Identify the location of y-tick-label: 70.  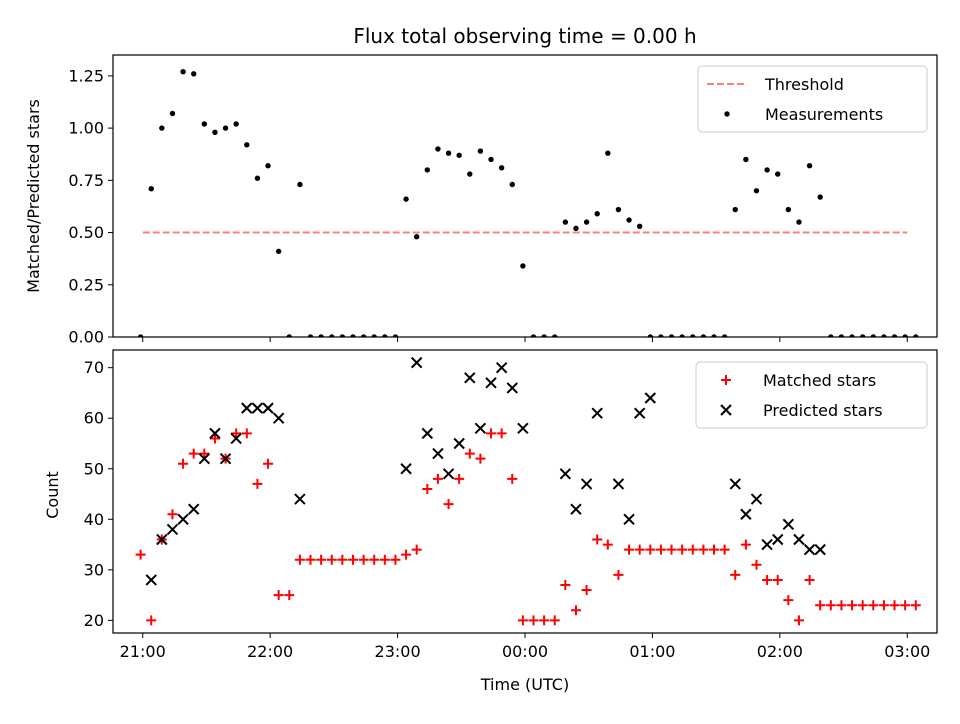
(94, 367).